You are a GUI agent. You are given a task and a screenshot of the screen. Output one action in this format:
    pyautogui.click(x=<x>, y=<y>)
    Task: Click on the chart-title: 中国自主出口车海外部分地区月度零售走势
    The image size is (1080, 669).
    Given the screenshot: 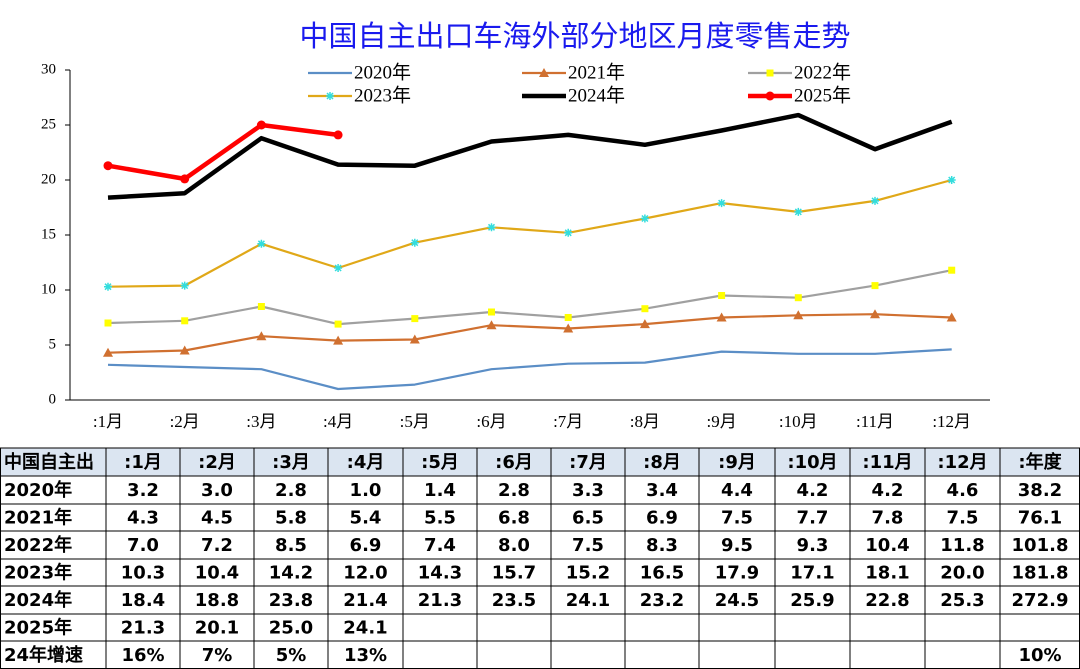 What is the action you would take?
    pyautogui.click(x=574, y=36)
    